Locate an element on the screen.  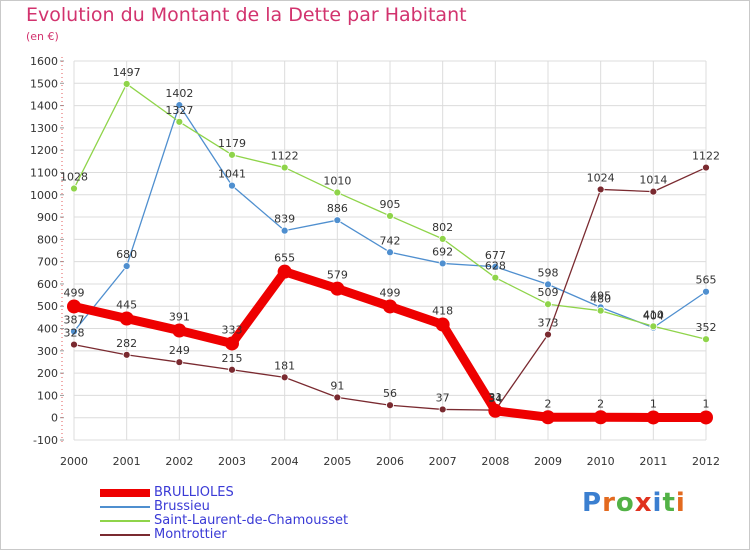
logo-letter: P is located at coordinates (592, 503).